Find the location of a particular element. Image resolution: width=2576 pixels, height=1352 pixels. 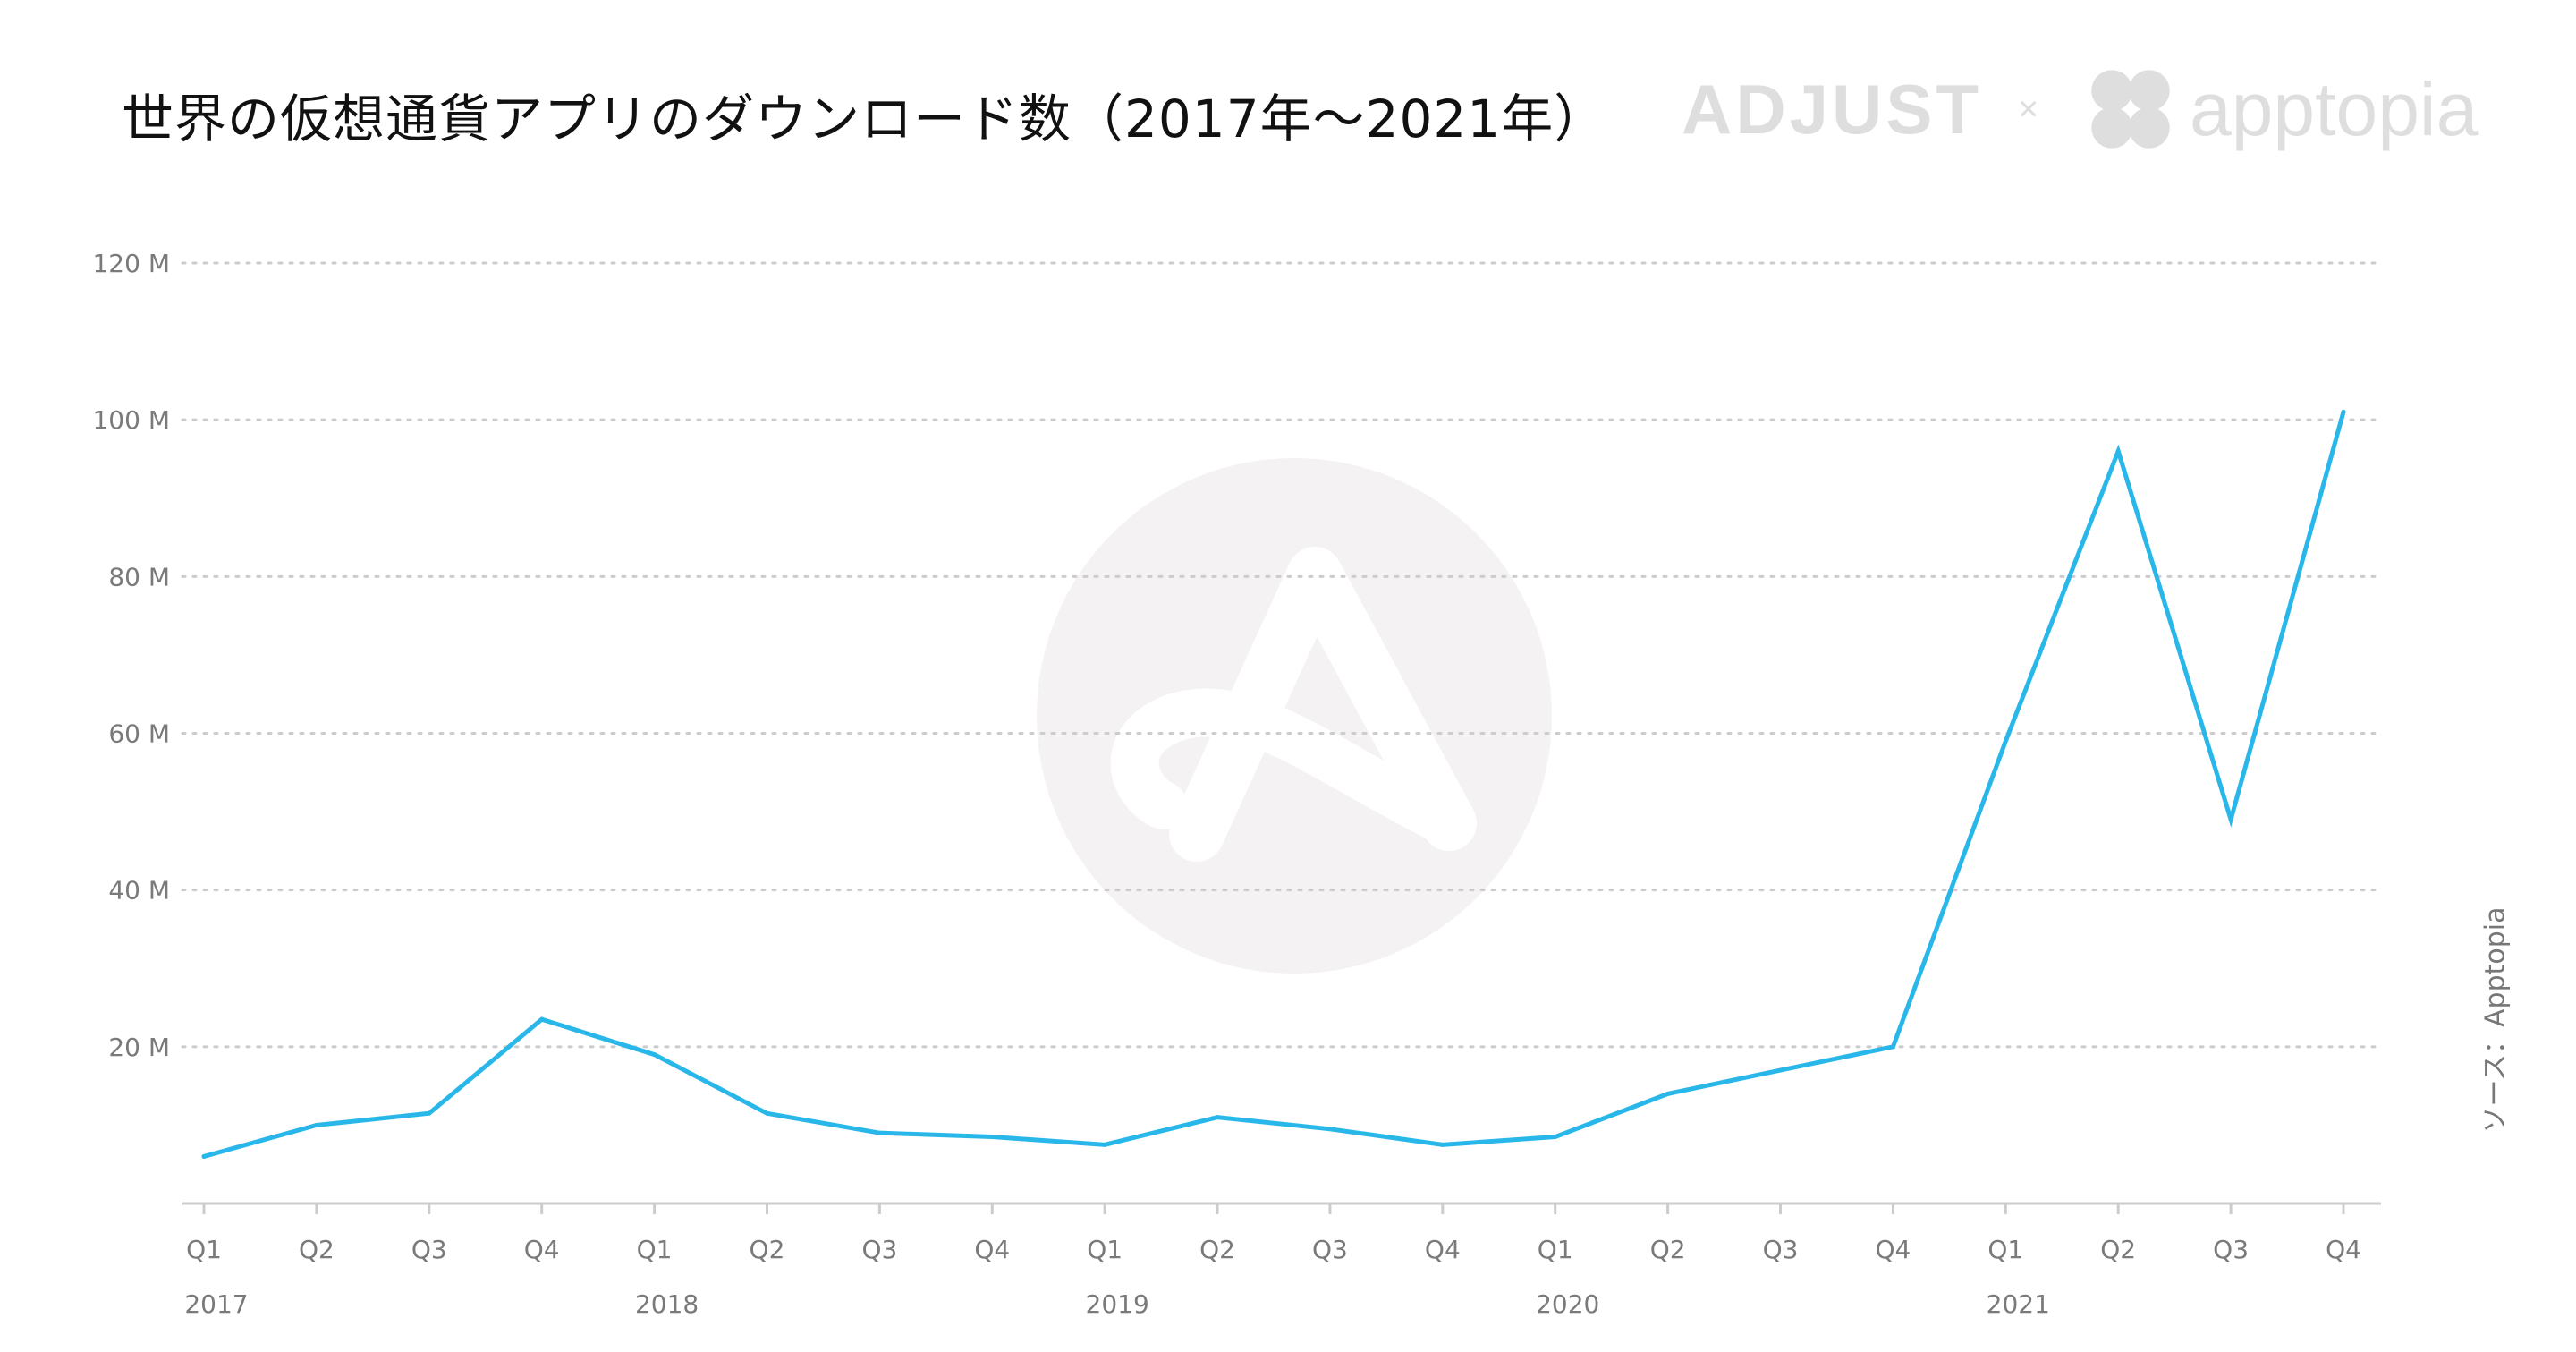

apptopia-brand-text: apptopia is located at coordinates (2334, 108).